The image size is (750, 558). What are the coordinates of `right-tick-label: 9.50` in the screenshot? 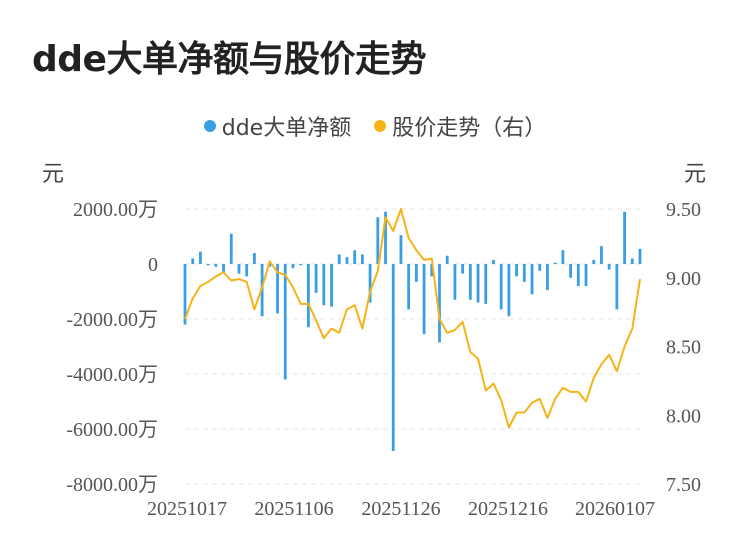 It's located at (683, 210).